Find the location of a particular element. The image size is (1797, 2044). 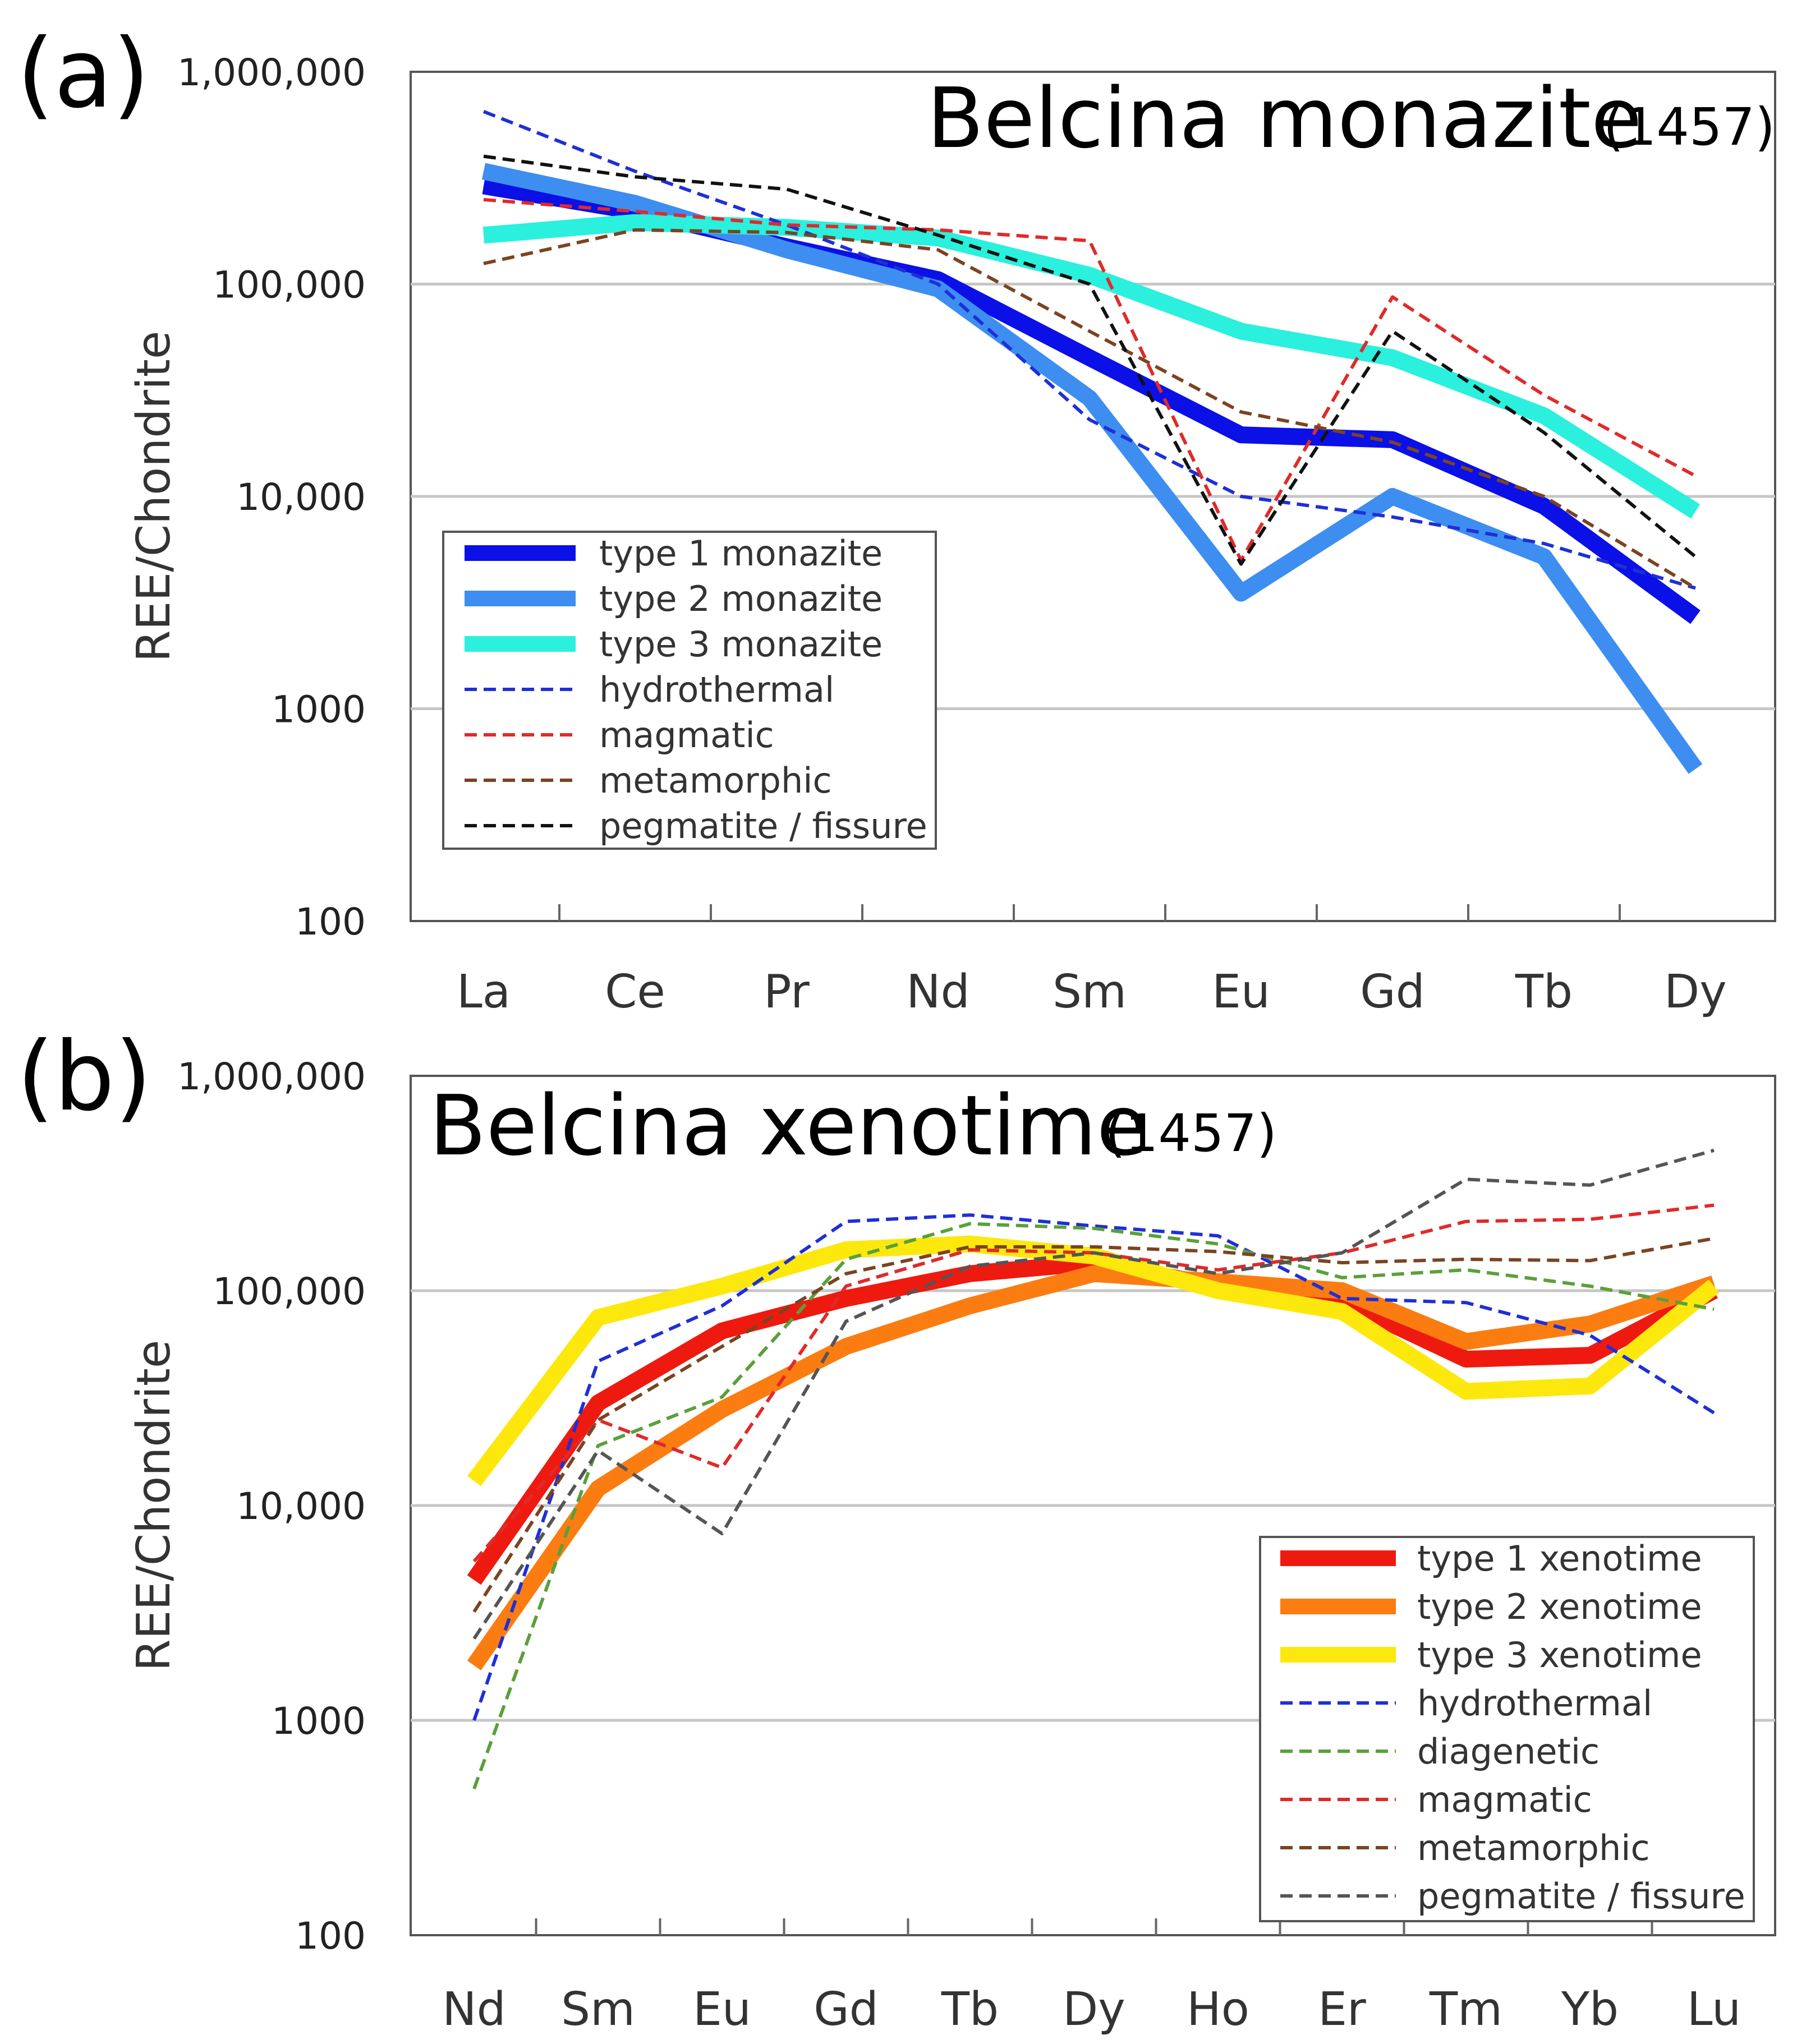

panel-label-b: (b) is located at coordinates (84, 1077).